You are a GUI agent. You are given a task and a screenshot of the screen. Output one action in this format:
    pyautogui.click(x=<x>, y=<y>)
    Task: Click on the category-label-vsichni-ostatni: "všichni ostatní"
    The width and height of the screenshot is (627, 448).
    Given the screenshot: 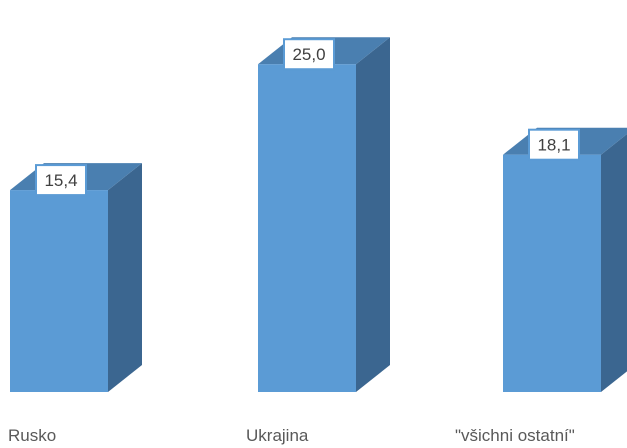 What is the action you would take?
    pyautogui.click(x=515, y=435)
    